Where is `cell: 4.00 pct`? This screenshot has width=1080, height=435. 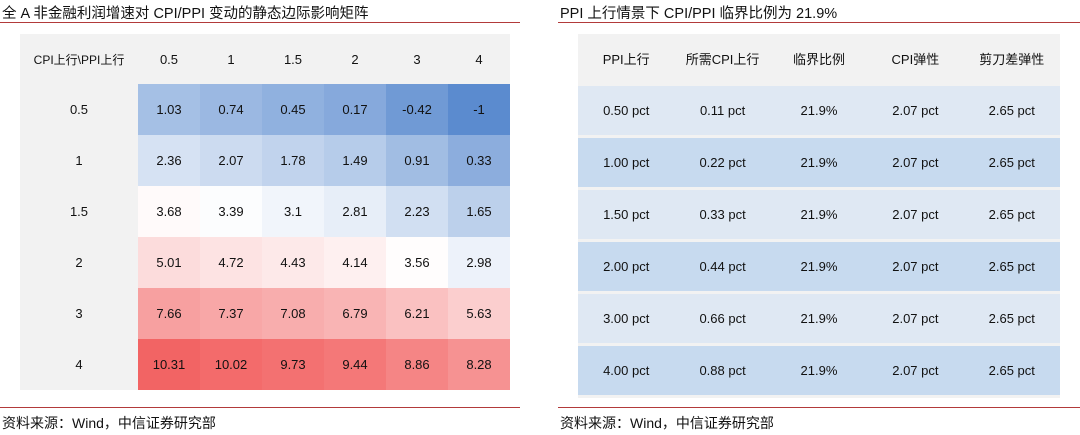 cell: 4.00 pct is located at coordinates (626, 371).